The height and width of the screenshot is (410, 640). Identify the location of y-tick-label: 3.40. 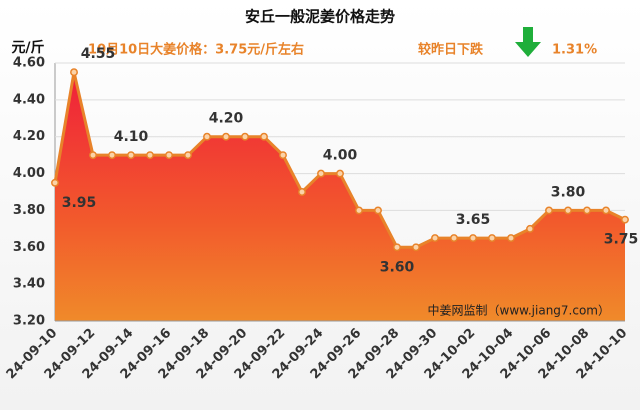
(29, 284).